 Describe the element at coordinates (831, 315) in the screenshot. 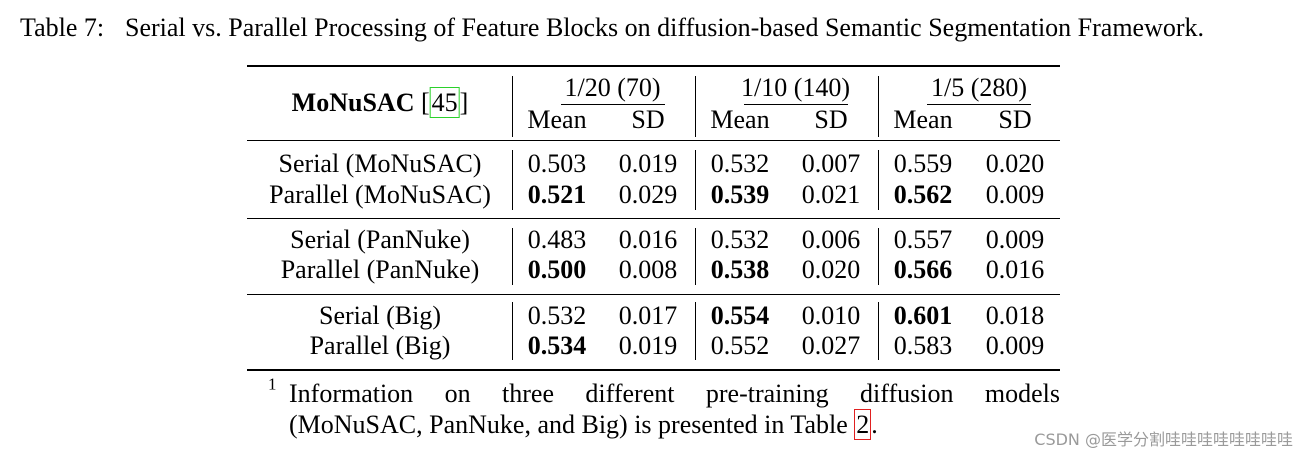

I see `cell: 0.010` at that location.